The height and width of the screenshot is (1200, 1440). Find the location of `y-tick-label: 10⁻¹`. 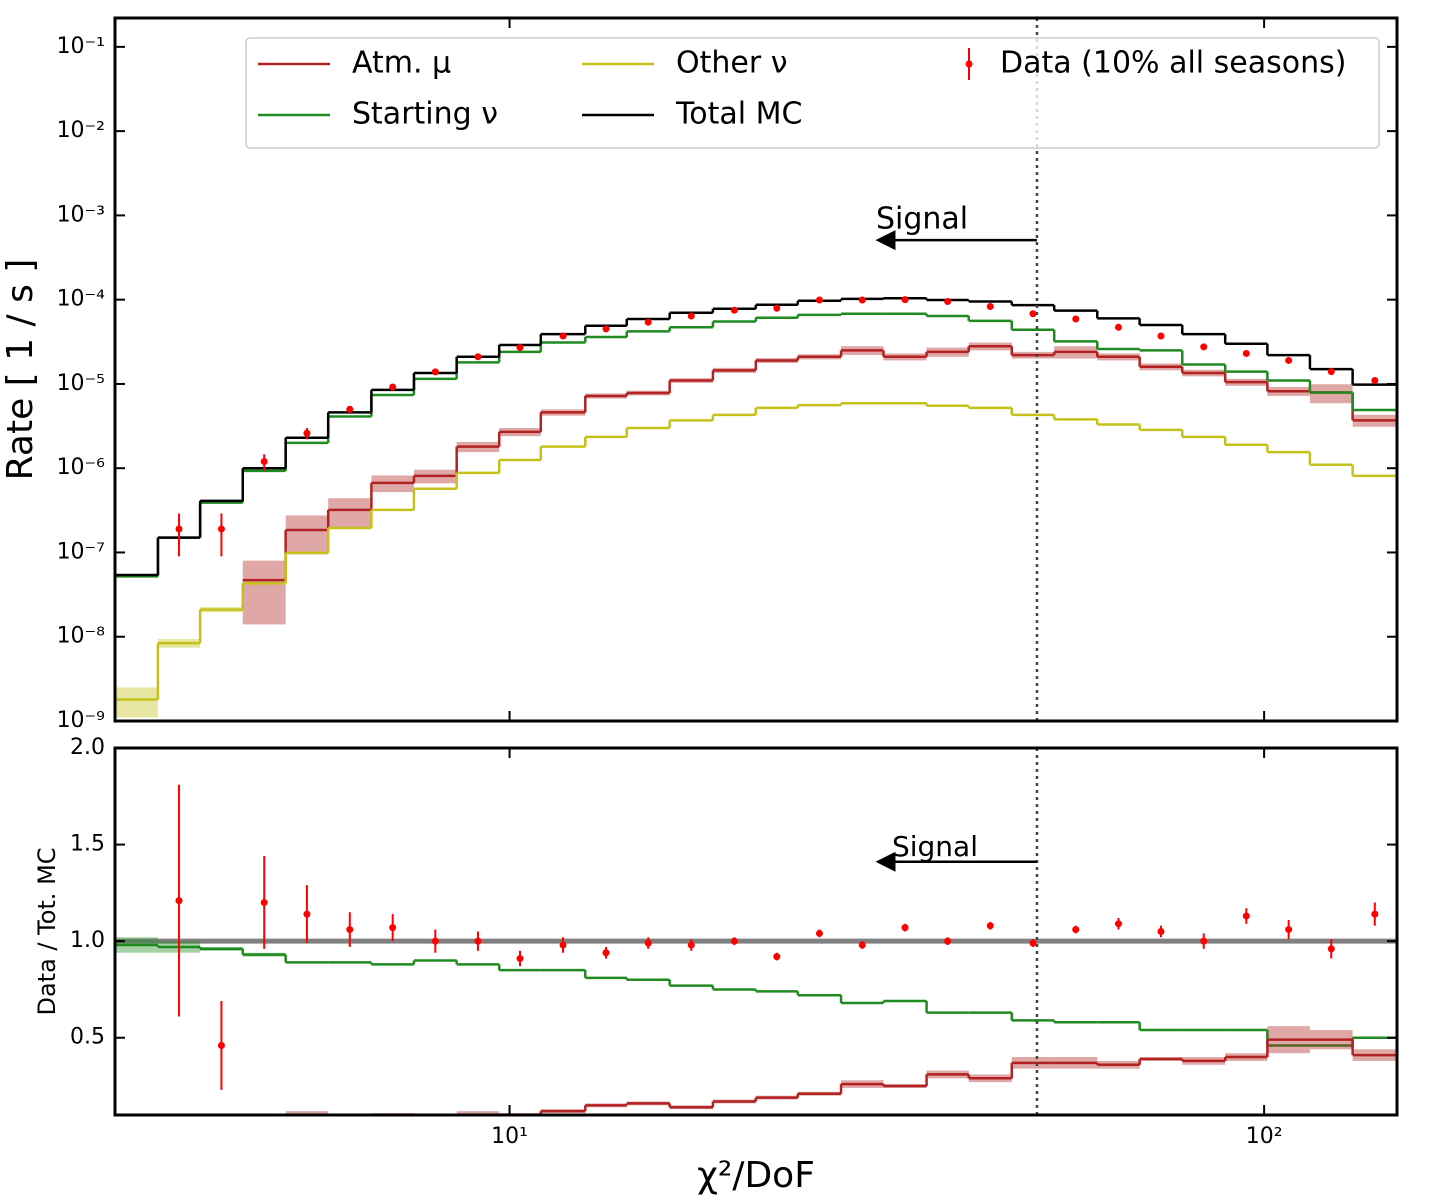

y-tick-label: 10⁻¹ is located at coordinates (81, 46).